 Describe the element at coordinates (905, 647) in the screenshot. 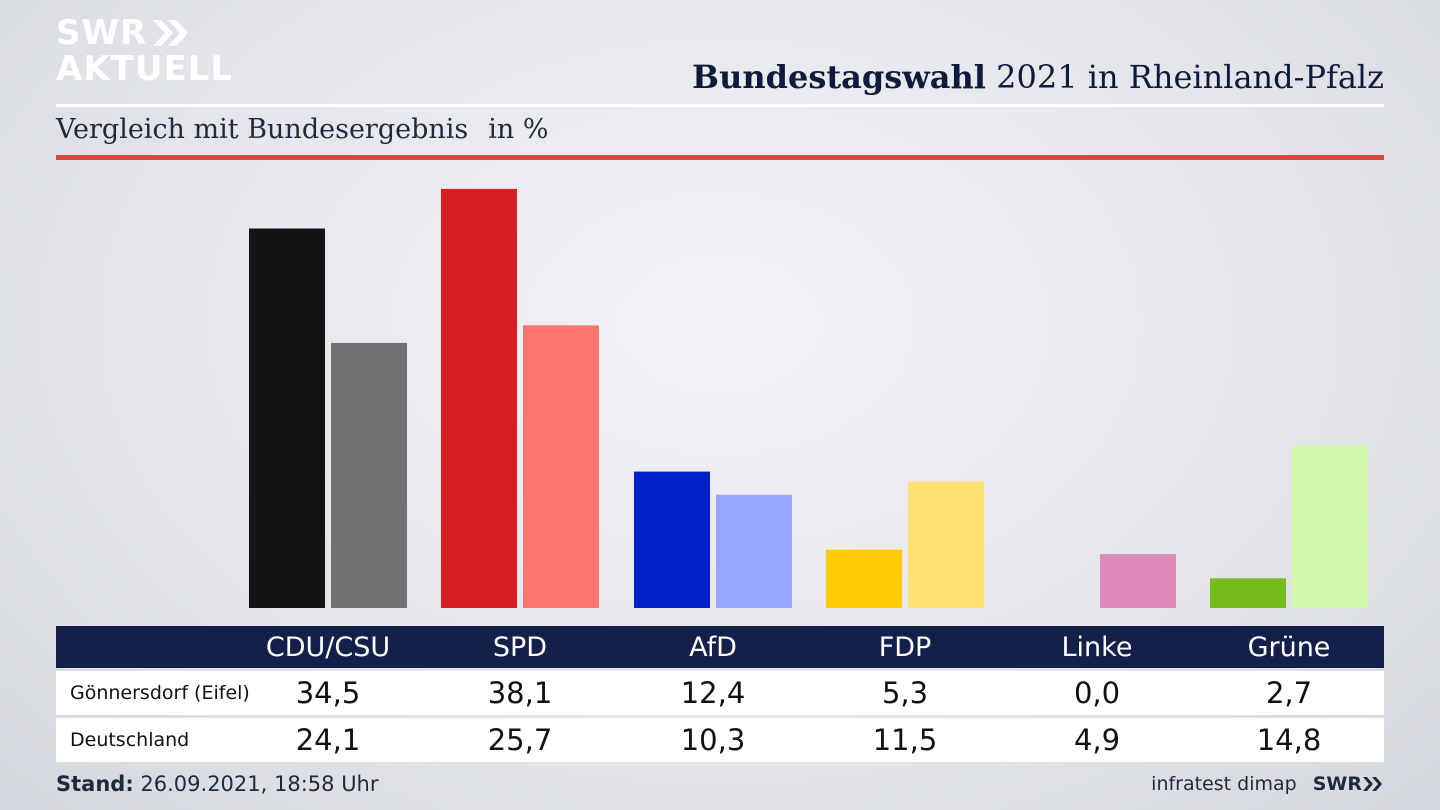

I see `column-header: FDP` at that location.